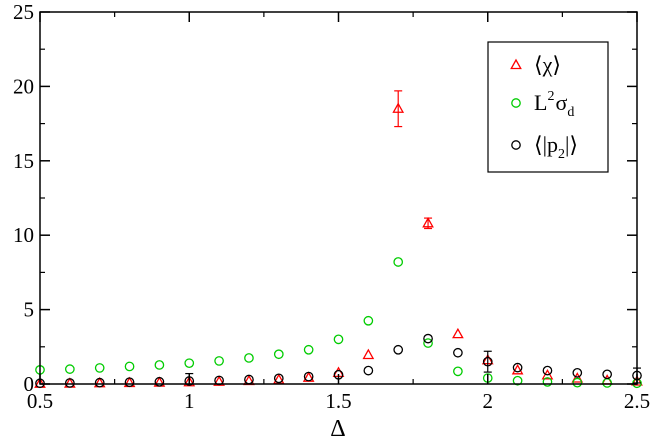  Describe the element at coordinates (550, 96) in the screenshot. I see `legend-sigma-sup: 2` at that location.